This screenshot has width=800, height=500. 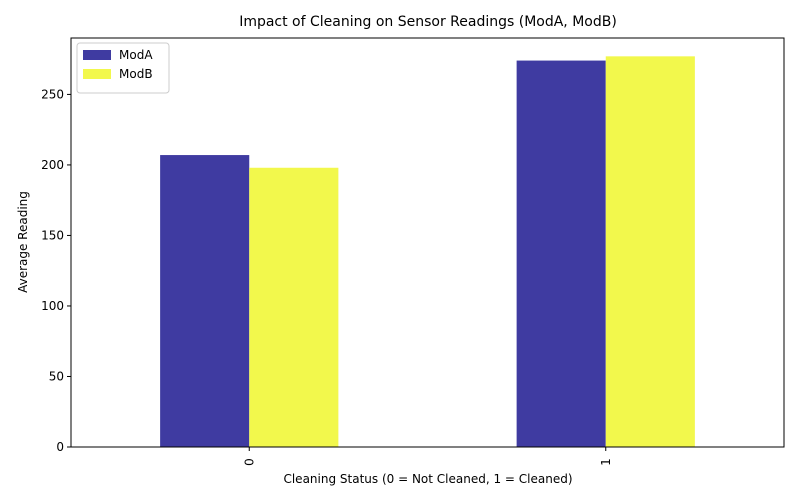 What do you see at coordinates (23, 242) in the screenshot?
I see `y-axis-label: Average Reading` at bounding box center [23, 242].